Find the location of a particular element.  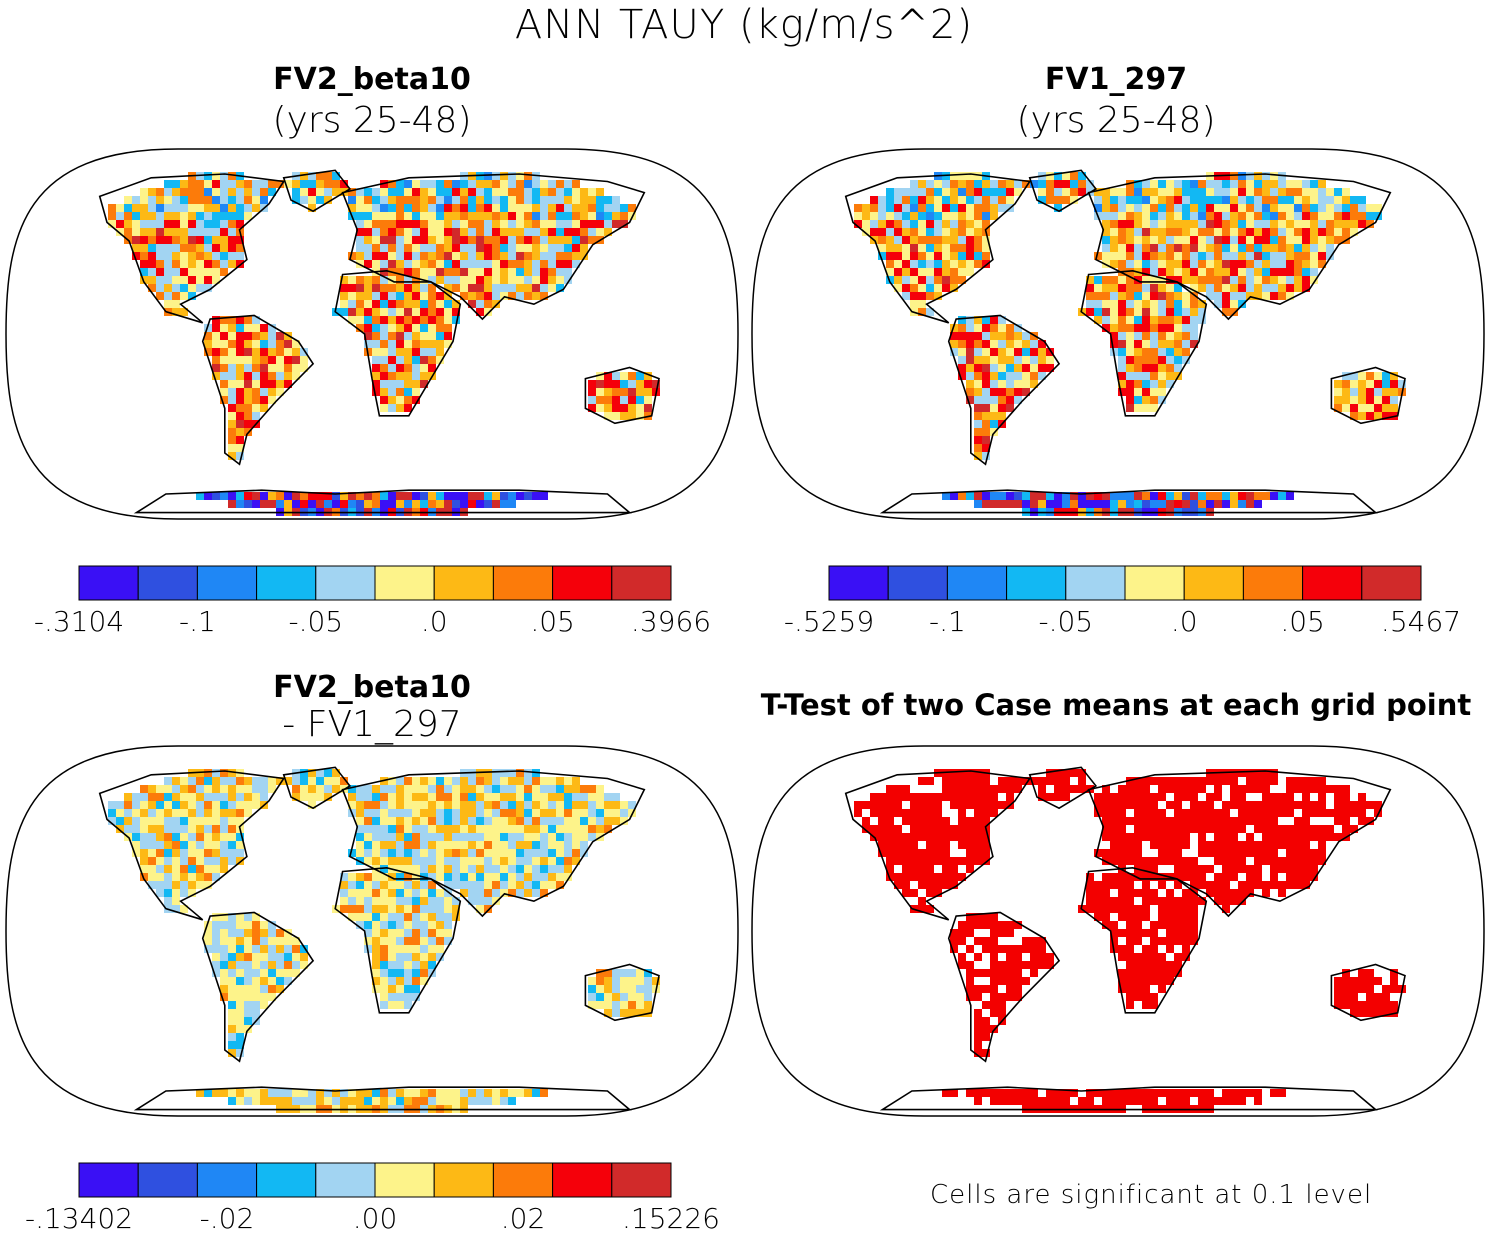

colorbar-tick-label: .00 is located at coordinates (375, 1218).